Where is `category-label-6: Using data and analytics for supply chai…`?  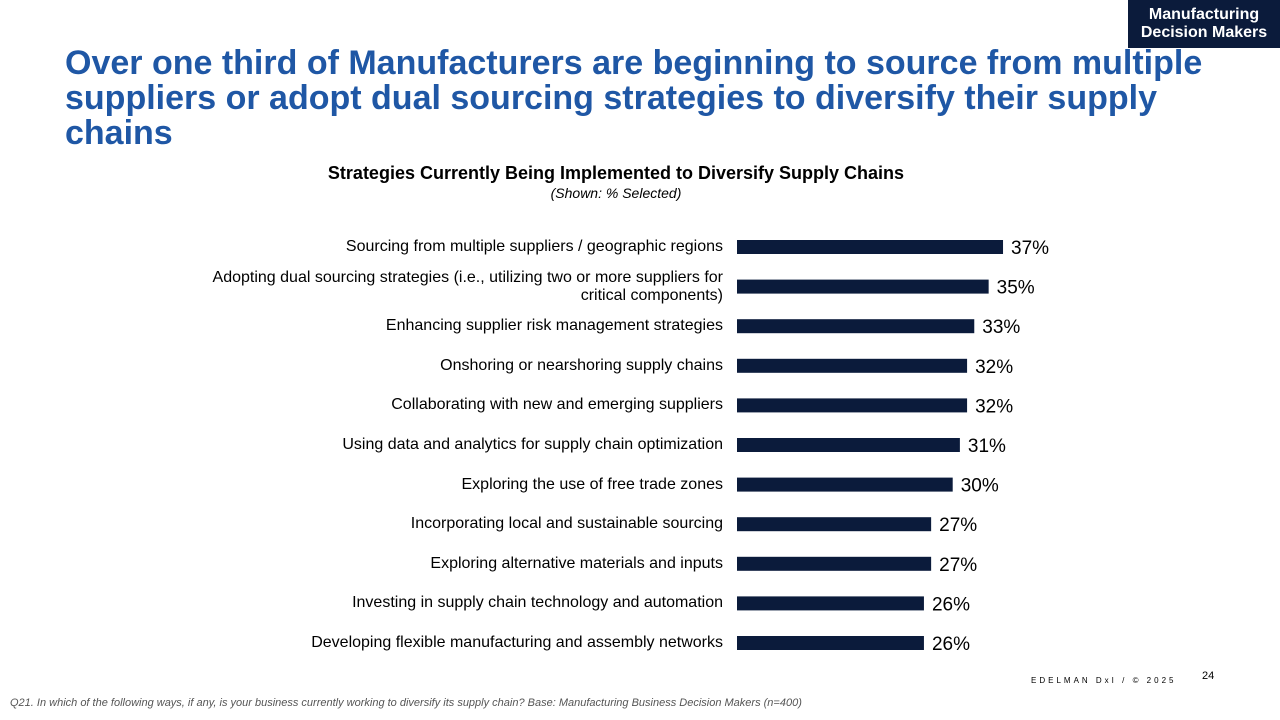 category-label-6: Using data and analytics for supply chai… is located at coordinates (532, 444).